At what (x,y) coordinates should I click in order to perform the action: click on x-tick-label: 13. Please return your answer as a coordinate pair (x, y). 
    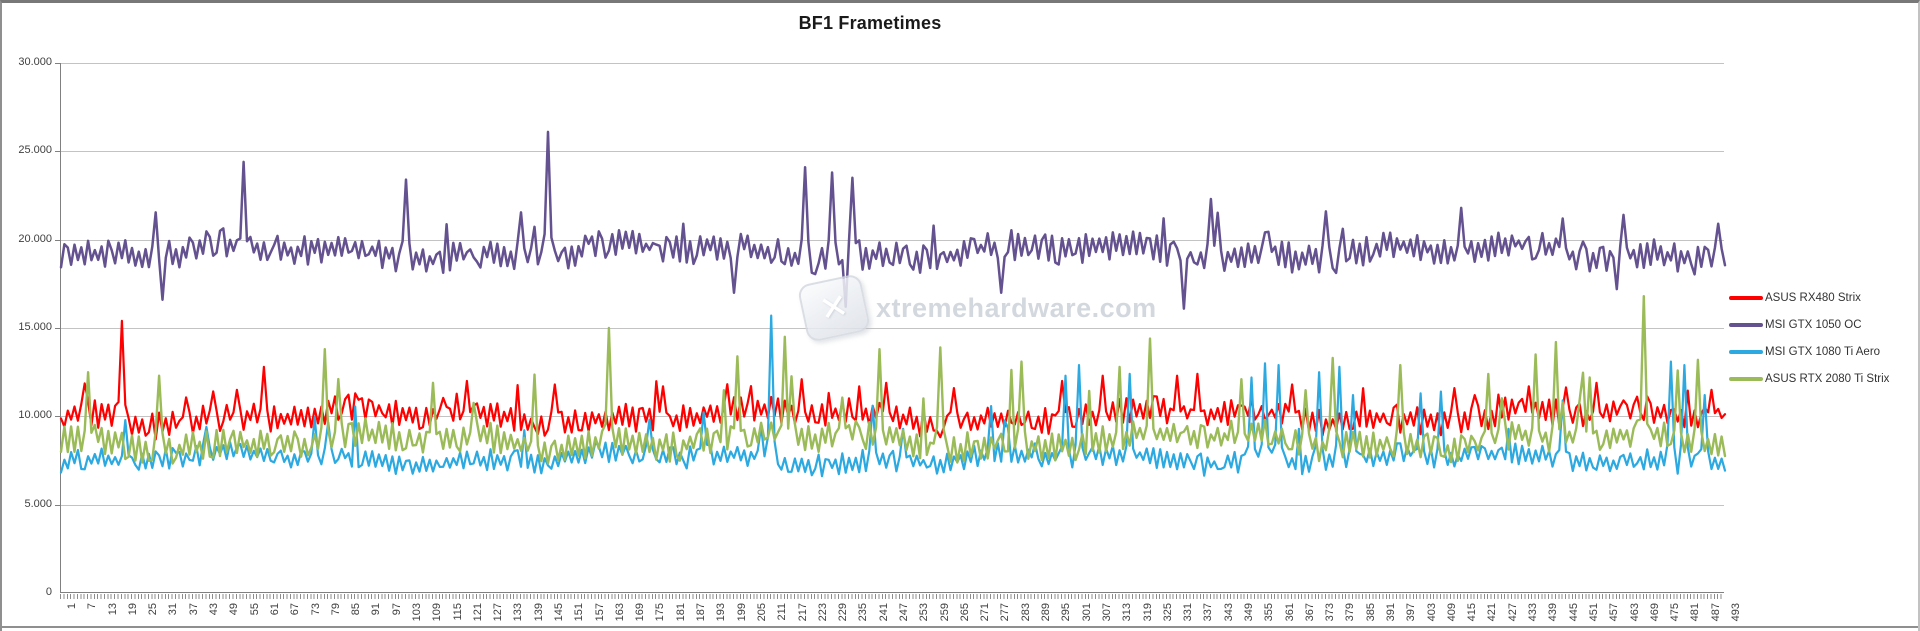
    Looking at the image, I should click on (112, 609).